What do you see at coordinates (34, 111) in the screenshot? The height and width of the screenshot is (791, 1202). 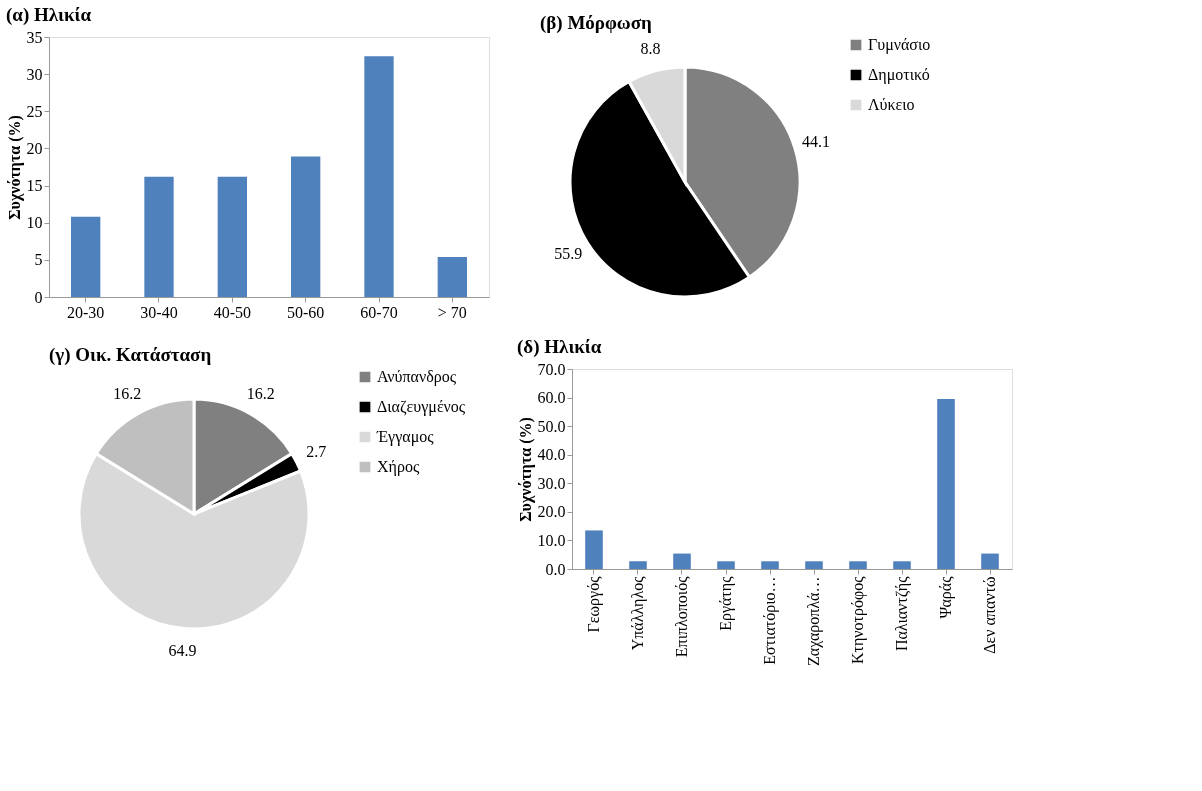 I see `y-tick-label: 25` at bounding box center [34, 111].